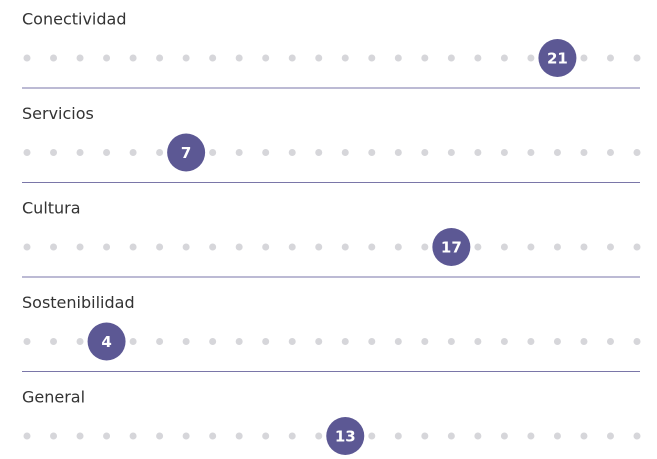 This screenshot has width=657, height=459. I want to click on category-label: Sostenibilidad, so click(78, 302).